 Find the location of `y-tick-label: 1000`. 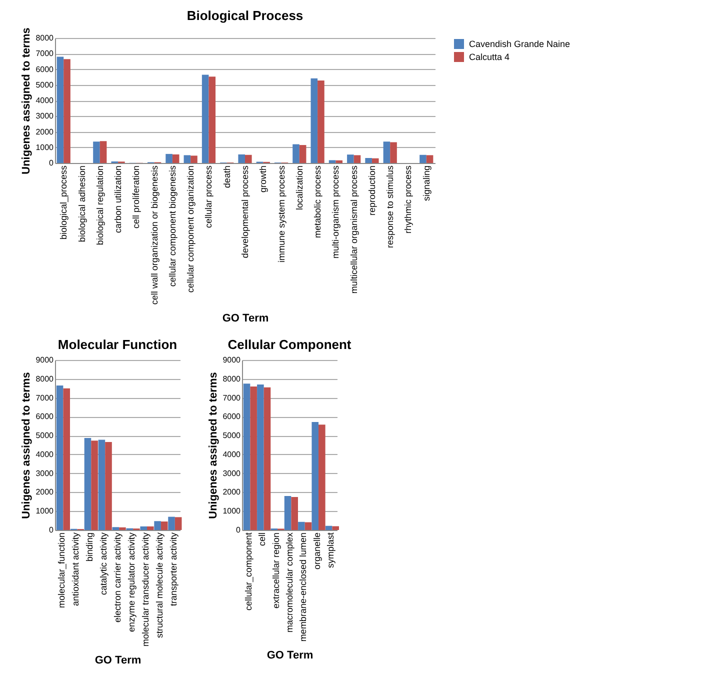

y-tick-label: 1000 is located at coordinates (232, 511).